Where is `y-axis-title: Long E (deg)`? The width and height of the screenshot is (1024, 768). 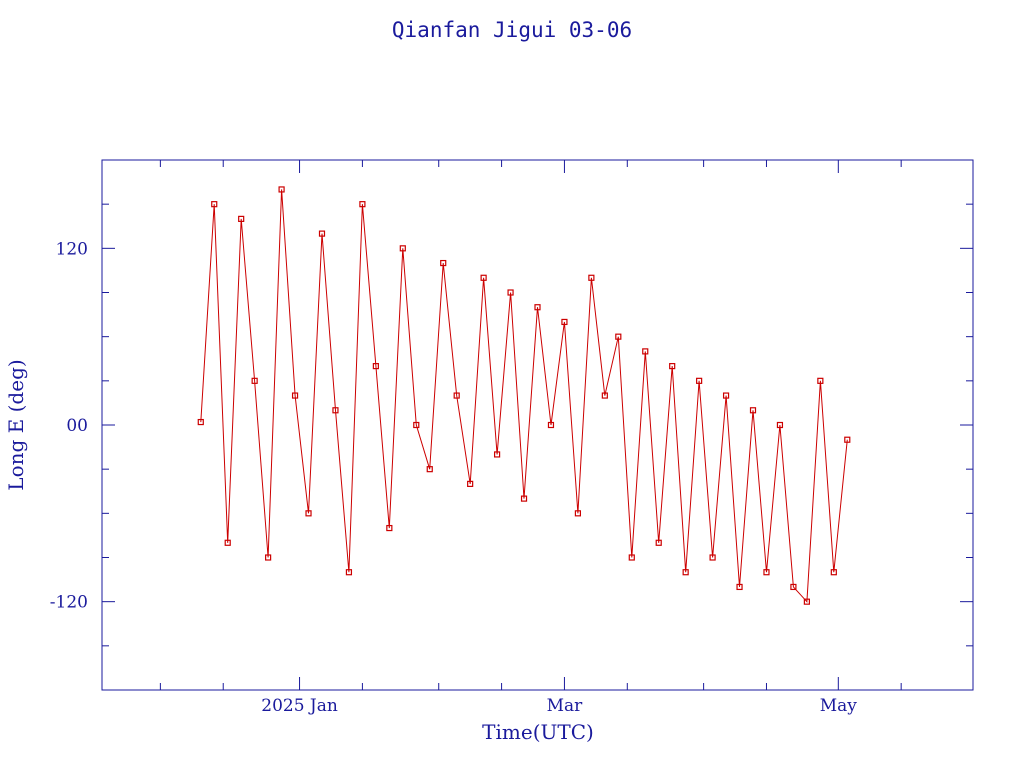
y-axis-title: Long E (deg) is located at coordinates (16, 424).